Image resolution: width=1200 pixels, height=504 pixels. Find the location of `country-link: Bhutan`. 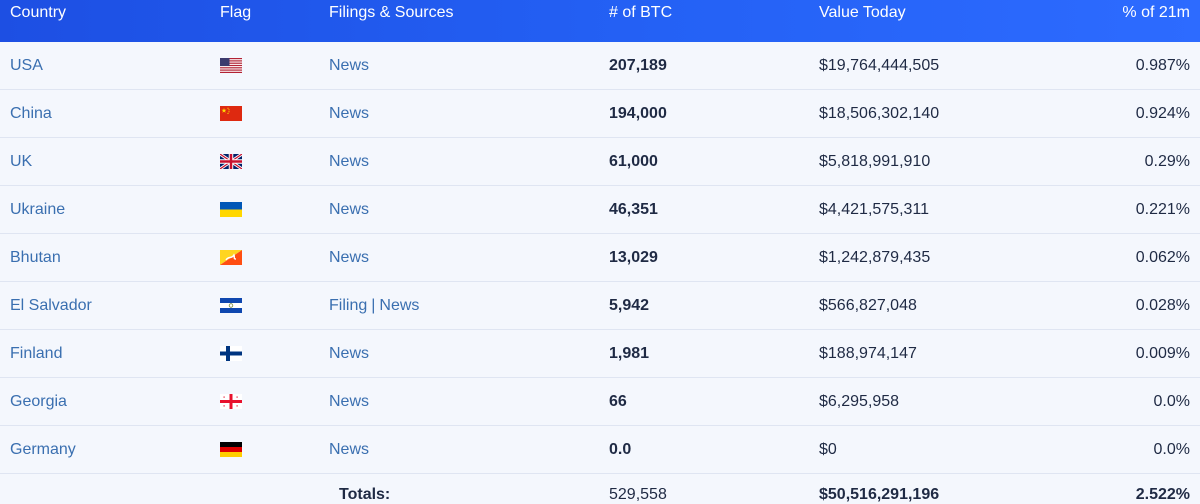

country-link: Bhutan is located at coordinates (35, 257).